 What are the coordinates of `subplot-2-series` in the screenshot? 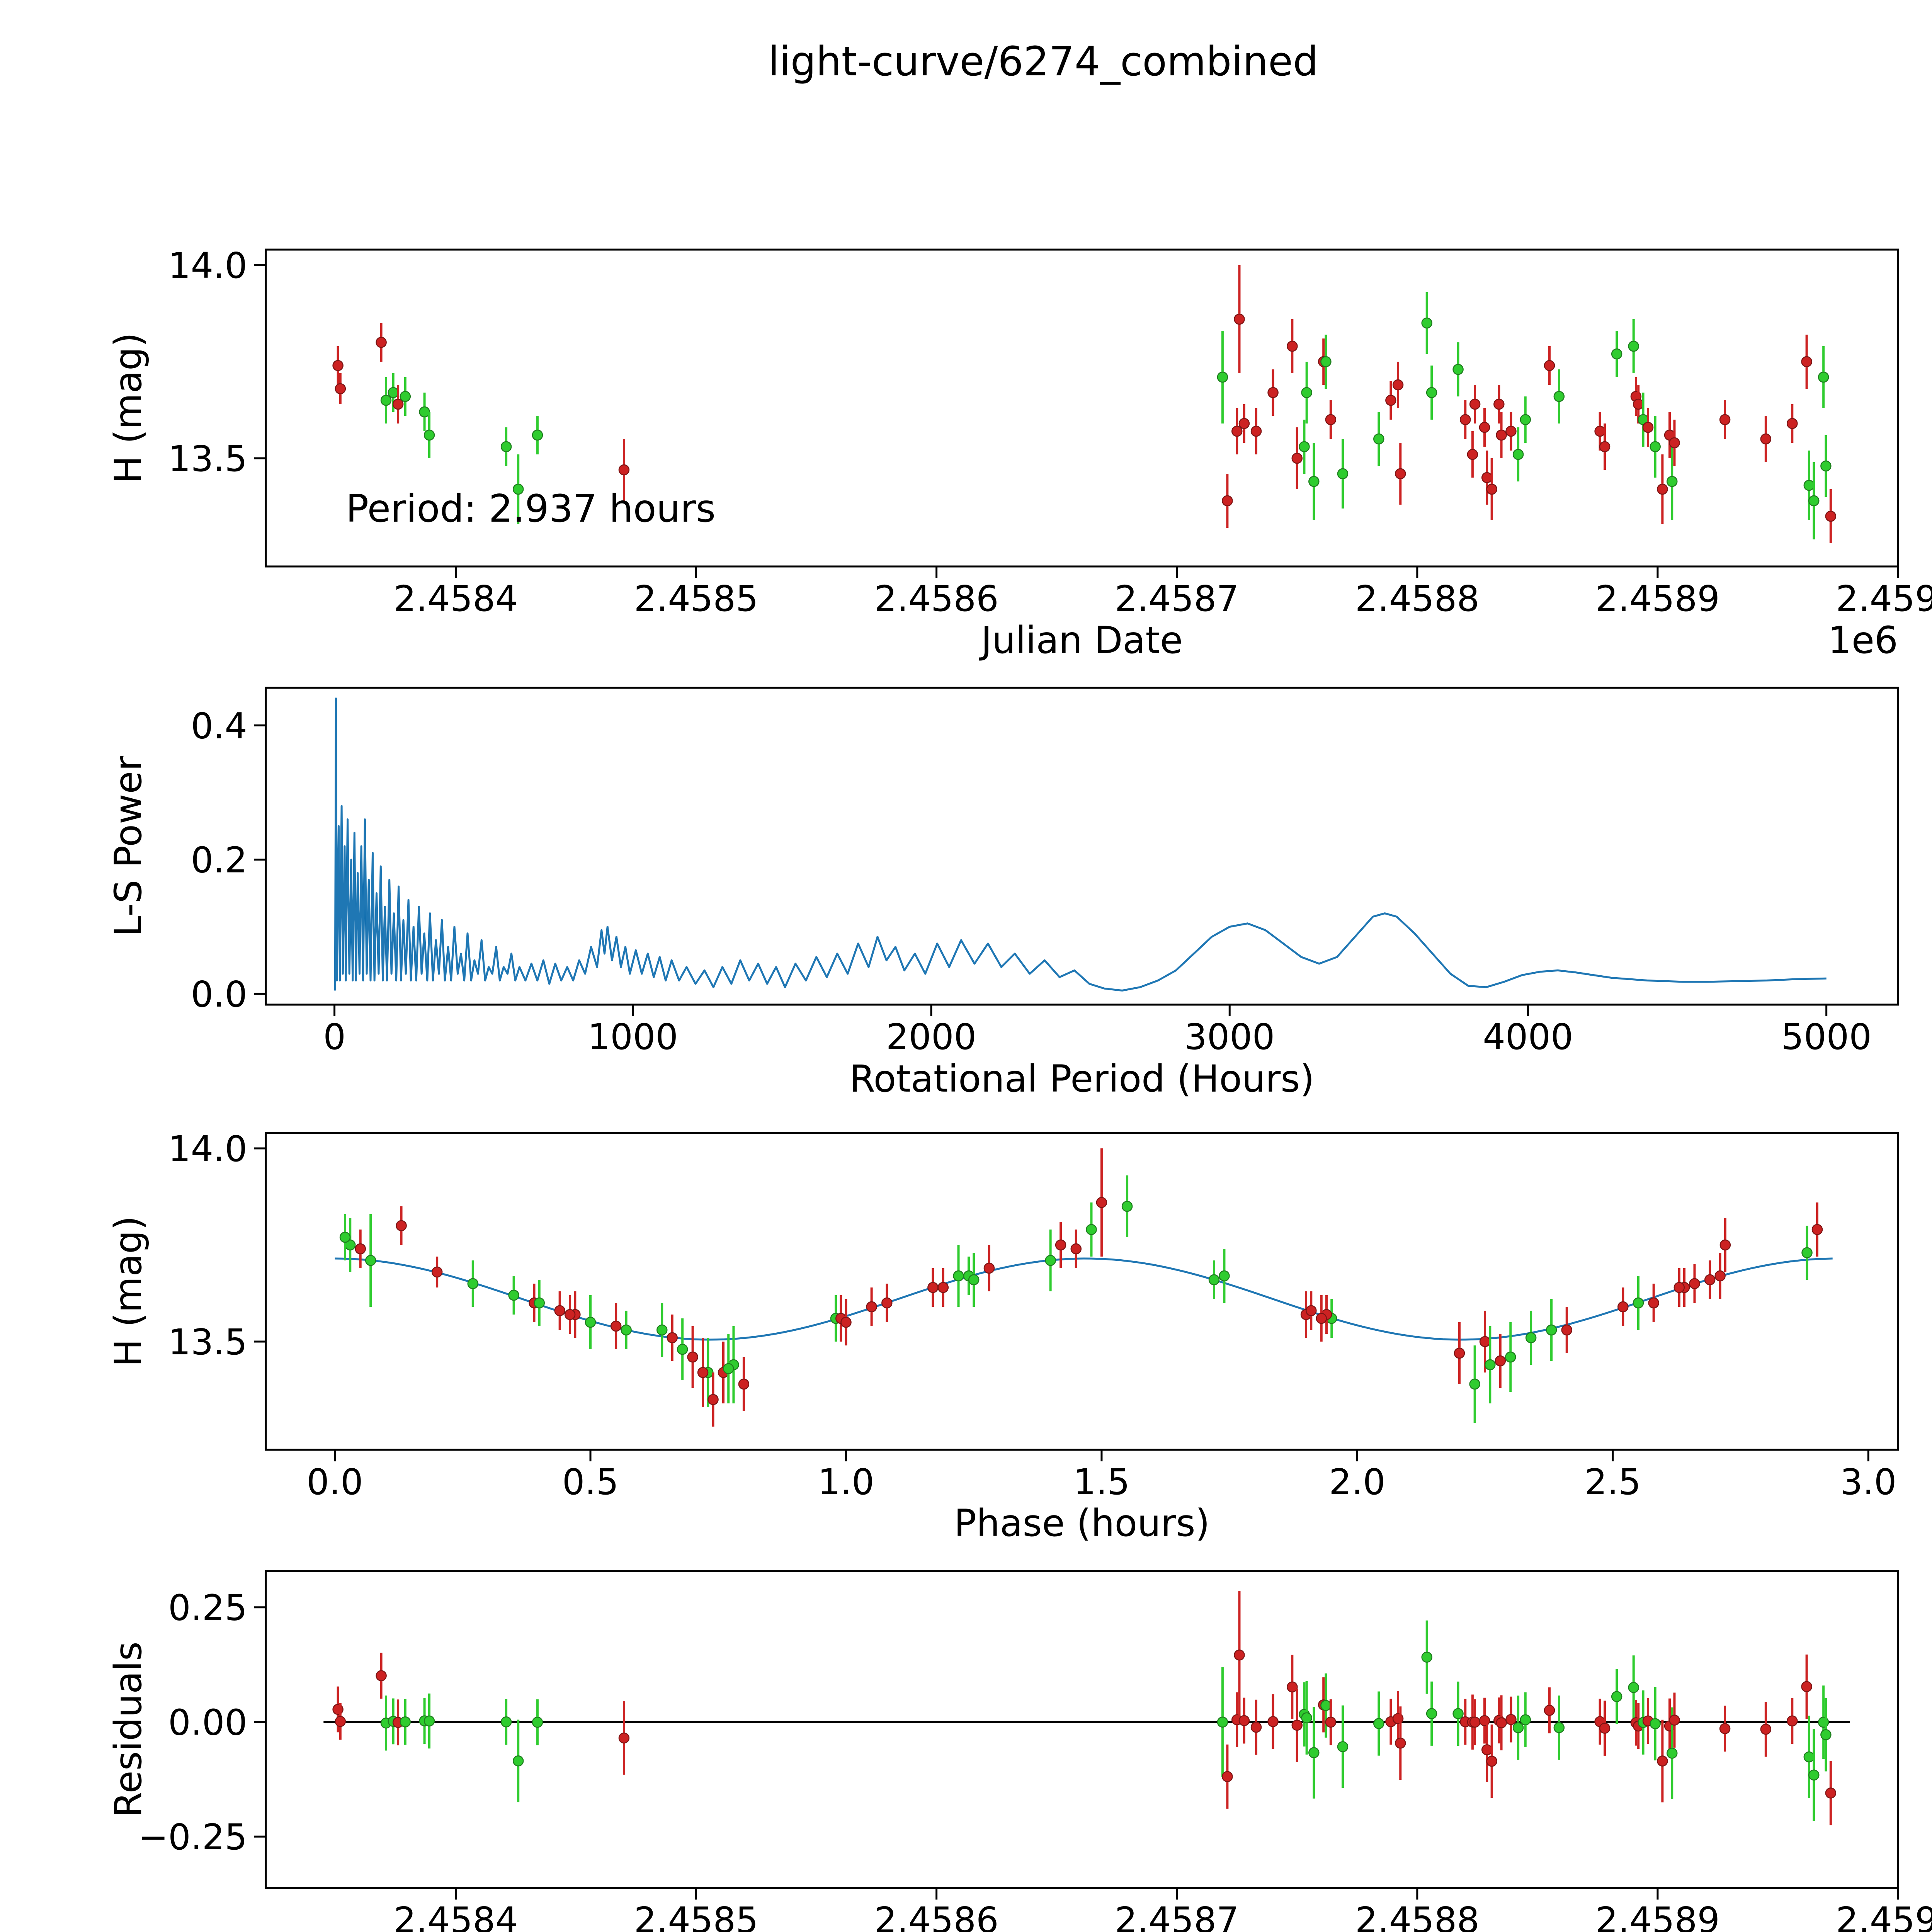 It's located at (1080, 844).